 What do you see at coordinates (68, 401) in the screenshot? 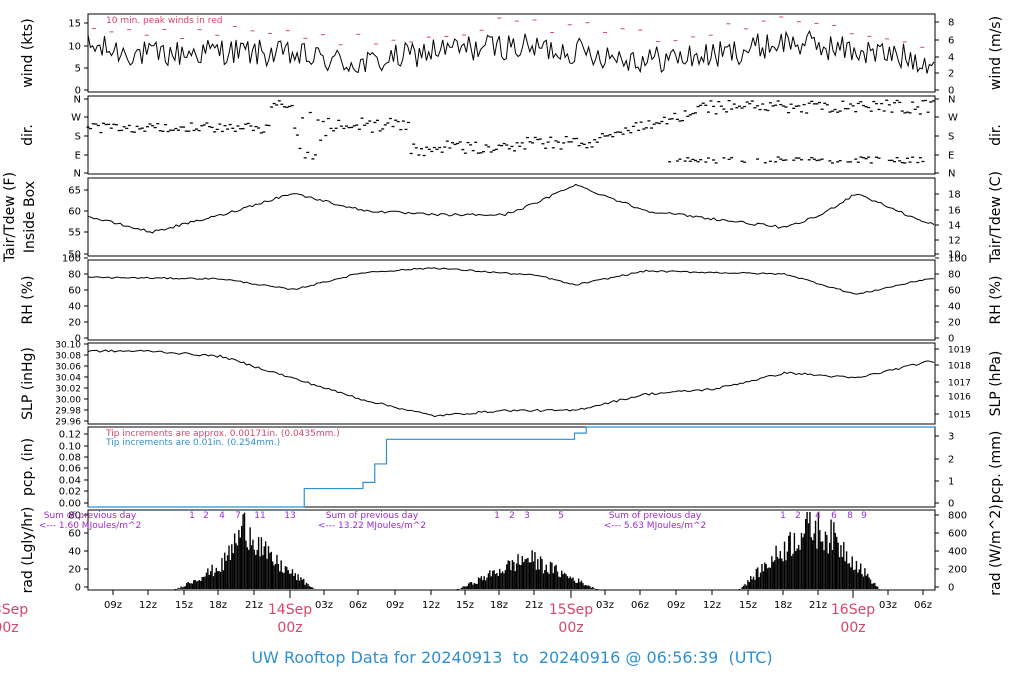
I see `left-tick-label: 30.00` at bounding box center [68, 401].